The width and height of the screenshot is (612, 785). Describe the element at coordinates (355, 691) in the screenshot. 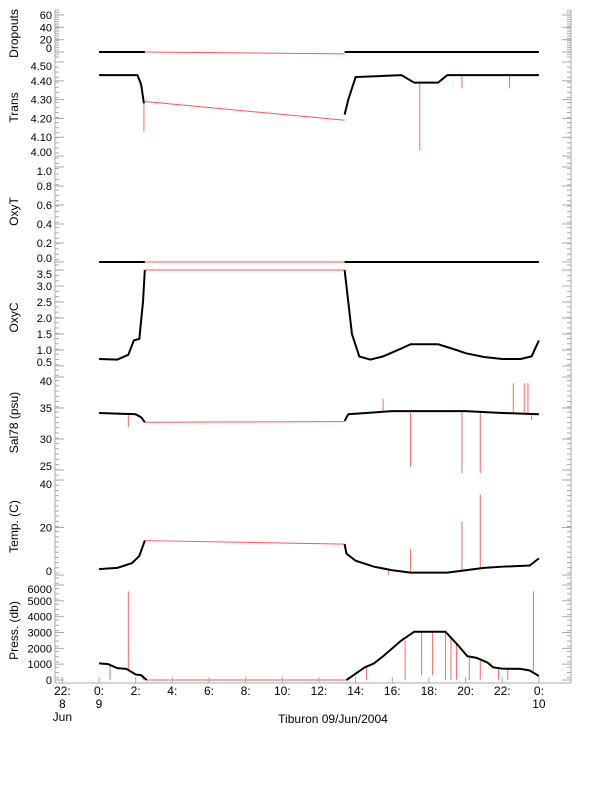

I see `x-tick-label: 14:` at that location.